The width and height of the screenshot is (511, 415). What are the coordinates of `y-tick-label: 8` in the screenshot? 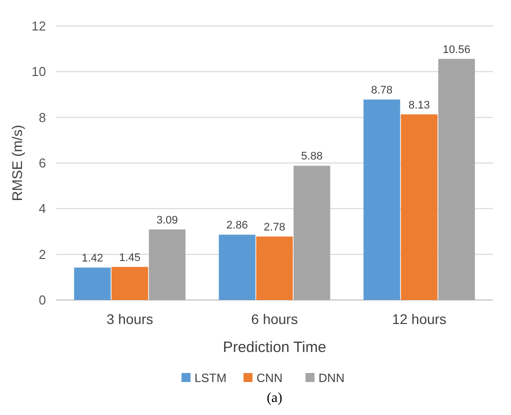 It's located at (42, 117).